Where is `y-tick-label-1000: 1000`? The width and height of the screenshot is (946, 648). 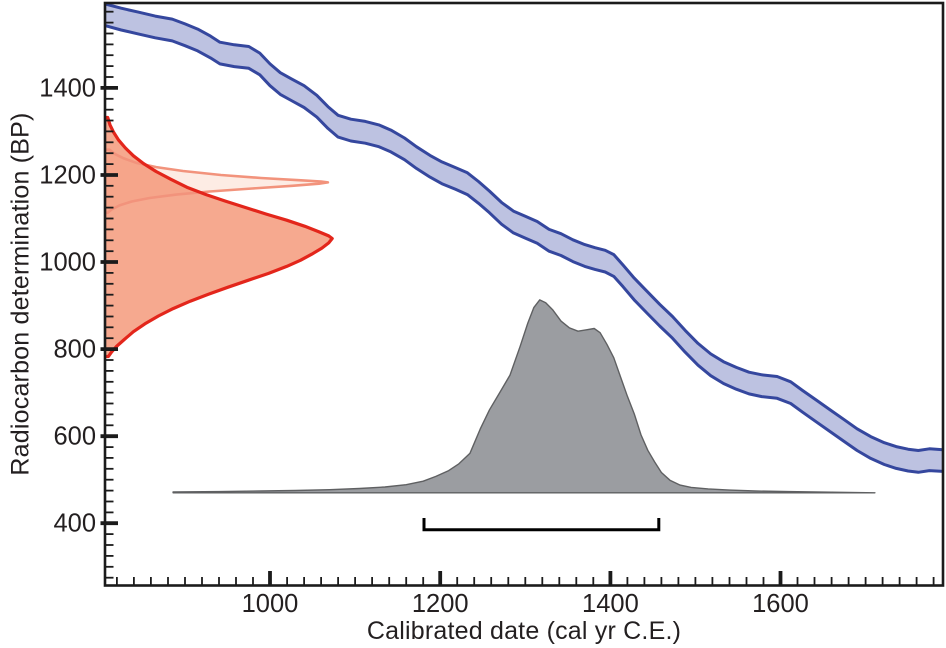 y-tick-label-1000: 1000 is located at coordinates (67, 263).